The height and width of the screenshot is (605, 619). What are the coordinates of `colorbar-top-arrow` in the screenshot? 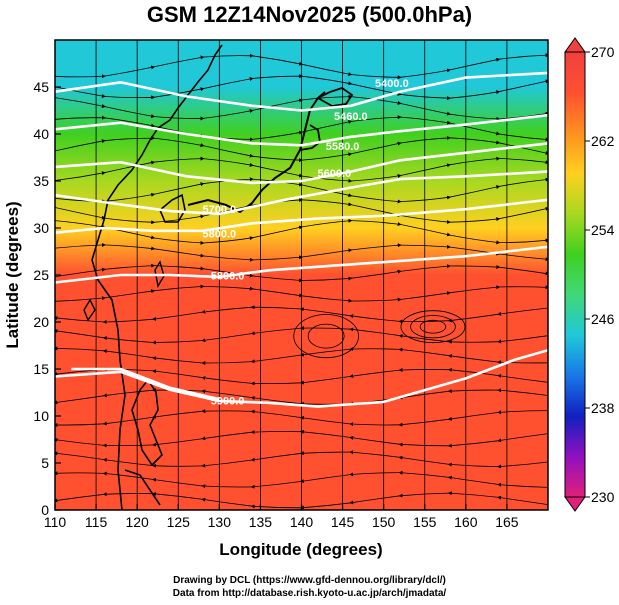 It's located at (575, 45).